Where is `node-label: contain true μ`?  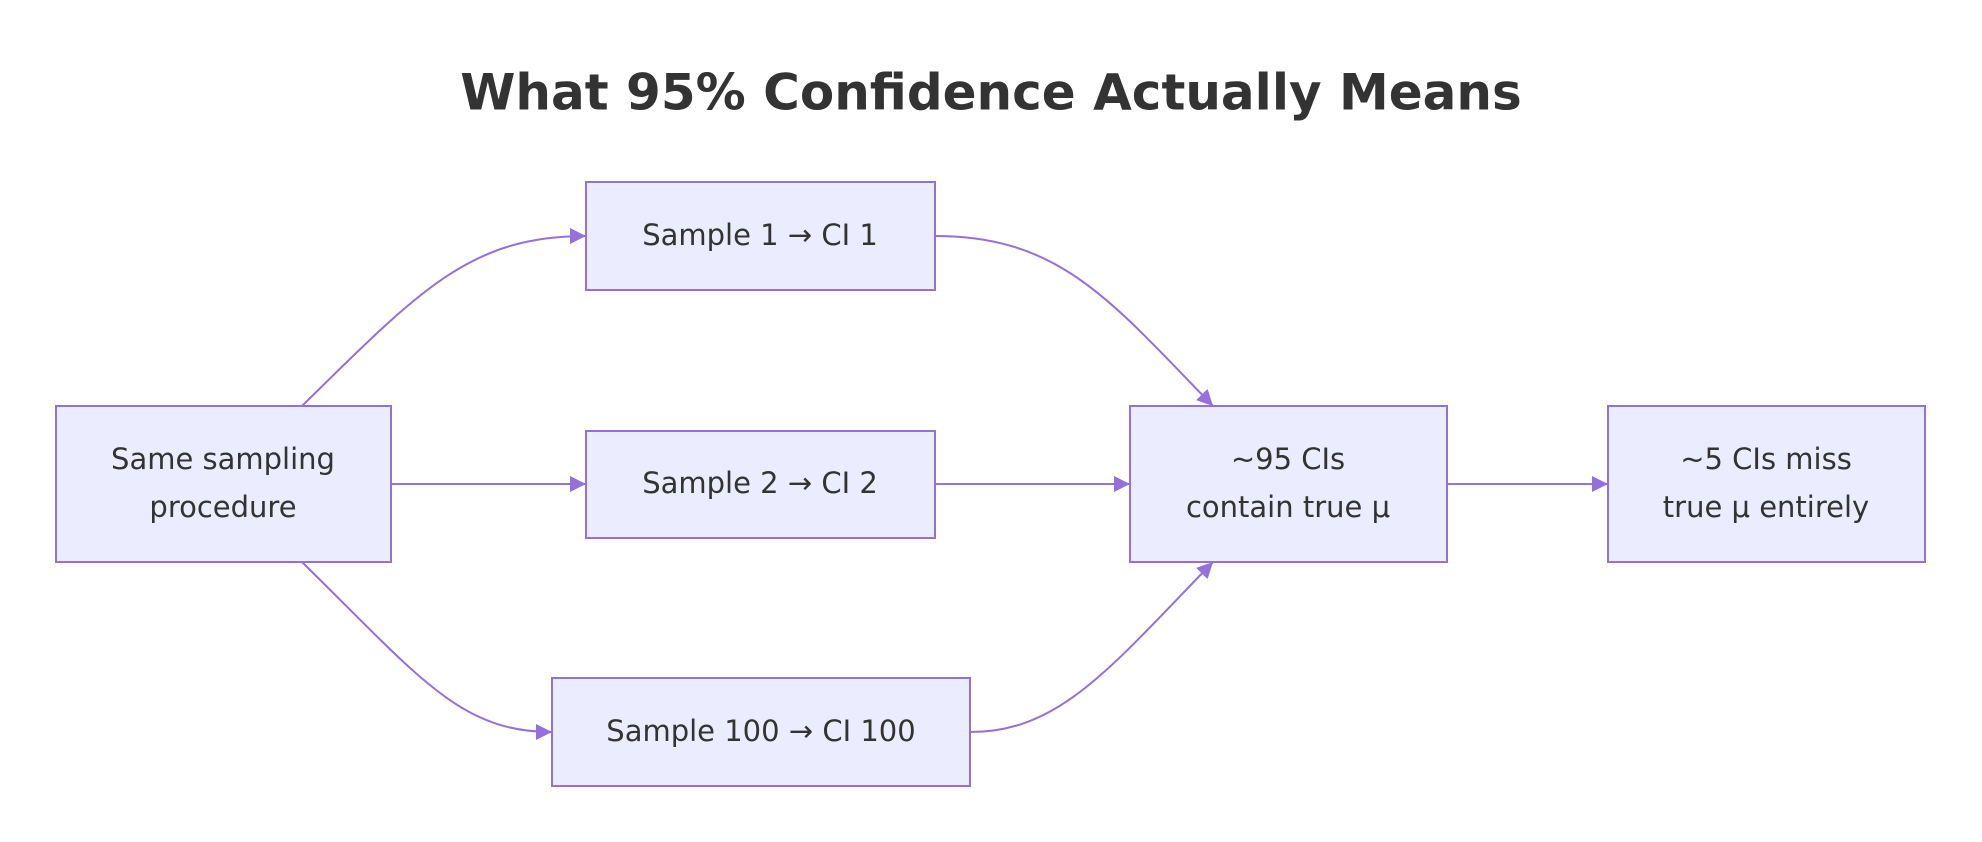 node-label: contain true μ is located at coordinates (1288, 507).